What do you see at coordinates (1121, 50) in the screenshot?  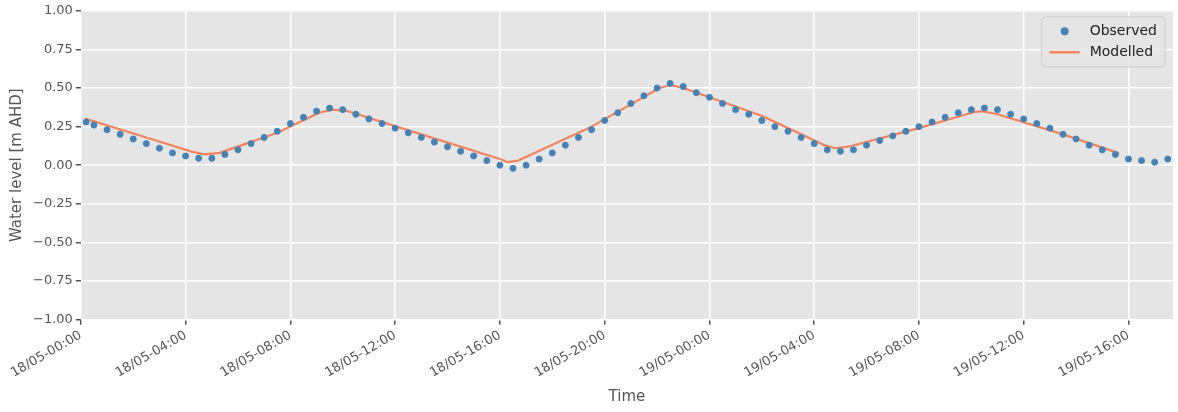 I see `legend-label: Modelled` at bounding box center [1121, 50].